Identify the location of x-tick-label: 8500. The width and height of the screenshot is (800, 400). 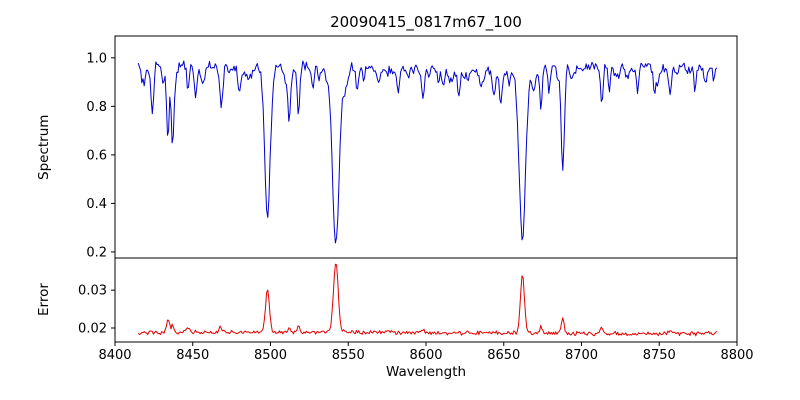
(270, 355).